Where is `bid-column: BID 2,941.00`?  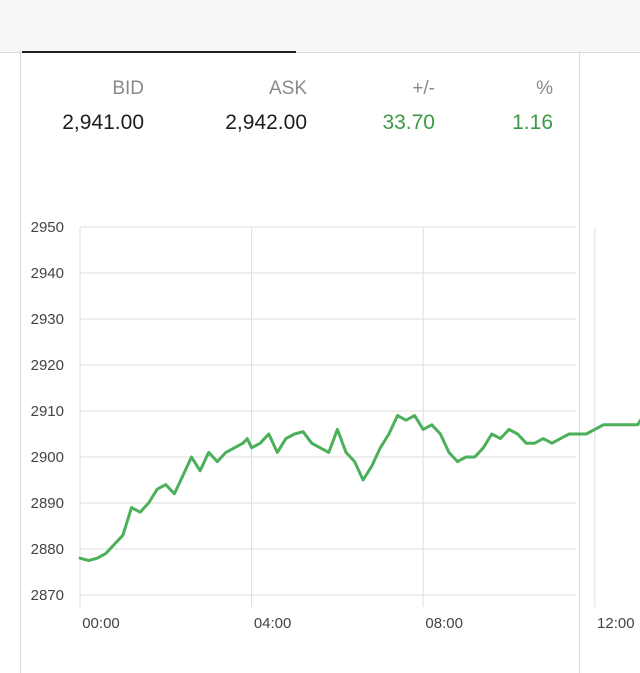
bid-column: BID 2,941.00 is located at coordinates (103, 95).